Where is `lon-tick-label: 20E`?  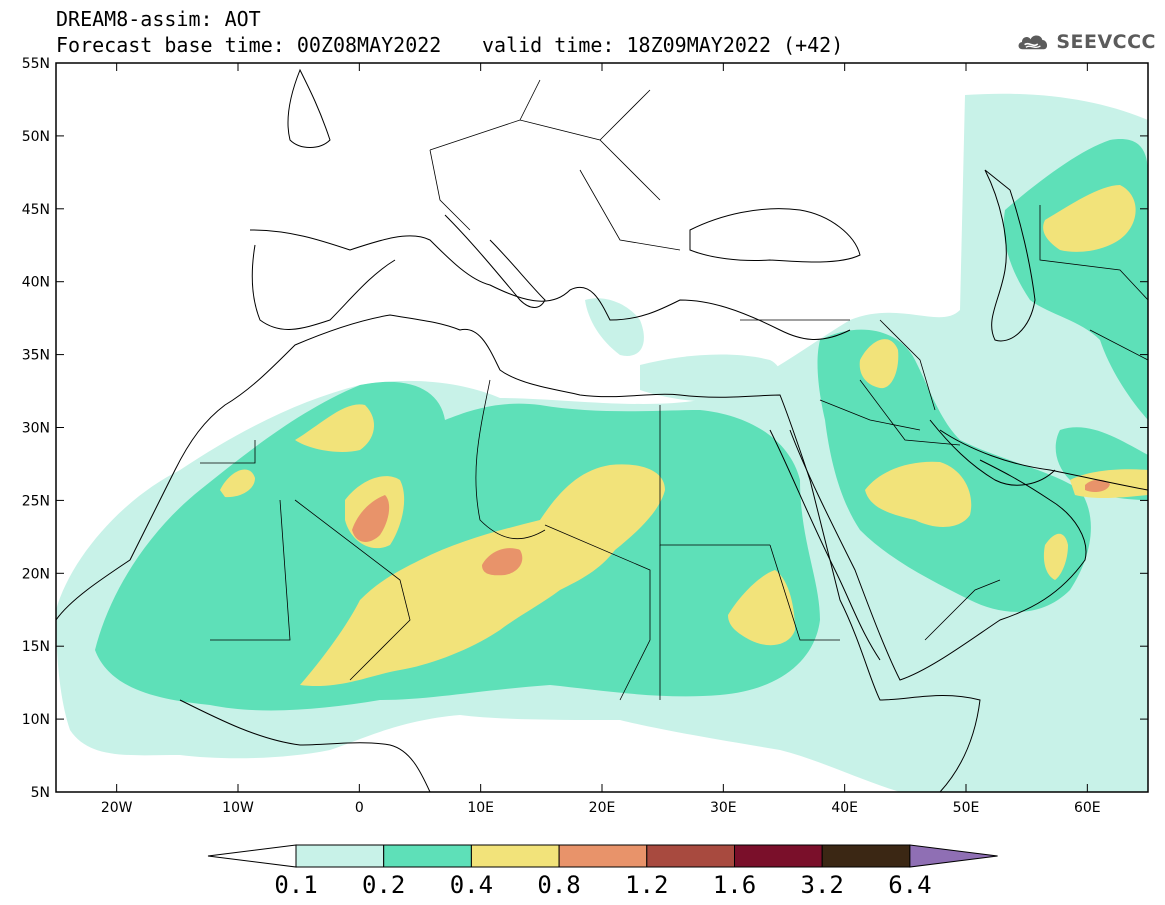
lon-tick-label: 20E is located at coordinates (602, 808).